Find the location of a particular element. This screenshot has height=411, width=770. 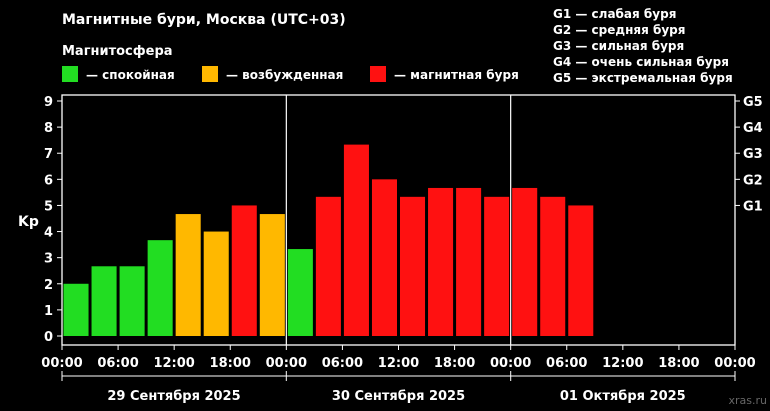

y-tick-label-9: 9 is located at coordinates (48, 102).